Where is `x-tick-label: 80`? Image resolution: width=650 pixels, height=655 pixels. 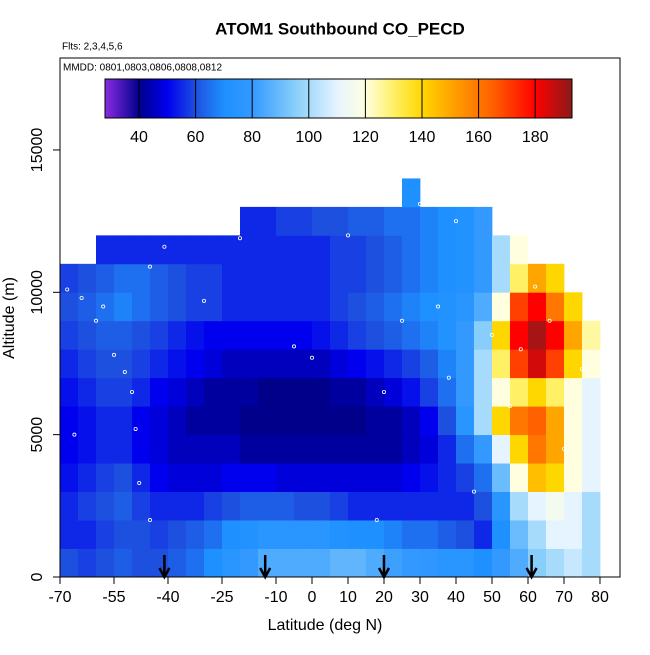
x-tick-label: 80 is located at coordinates (600, 597).